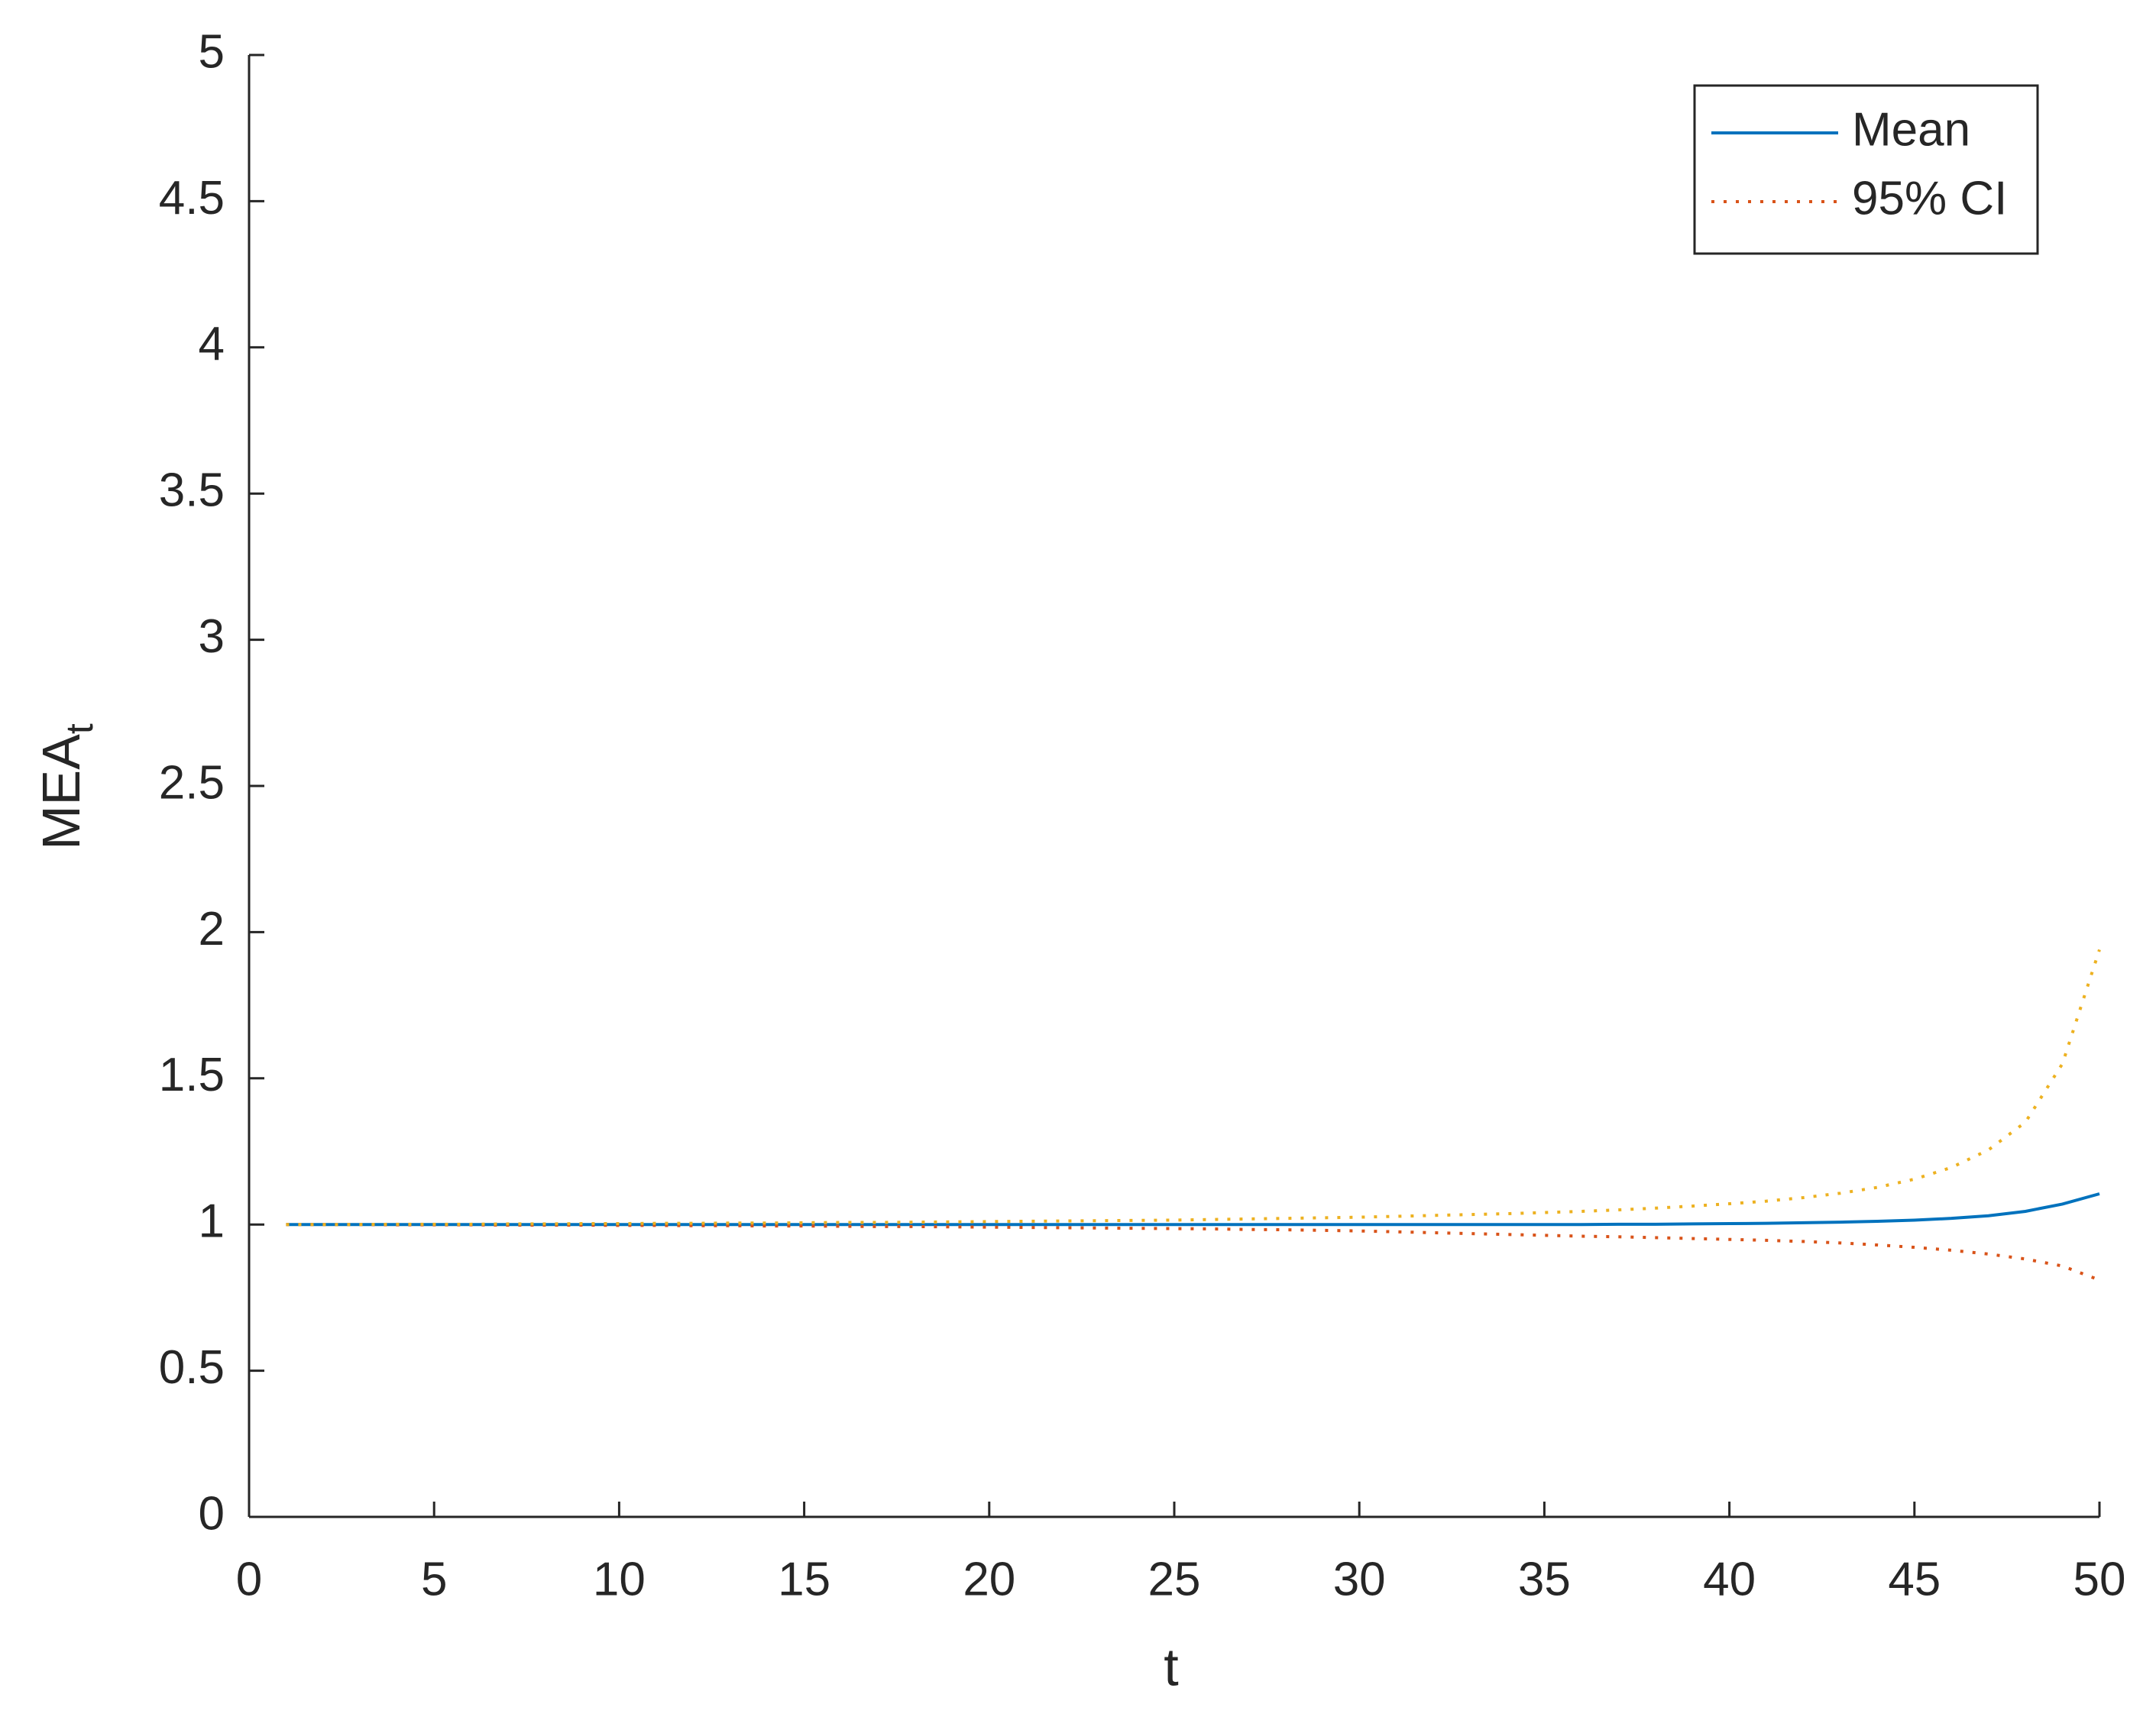 The width and height of the screenshot is (2156, 1717). Describe the element at coordinates (192, 782) in the screenshot. I see `y-tick-label: 2.5` at that location.